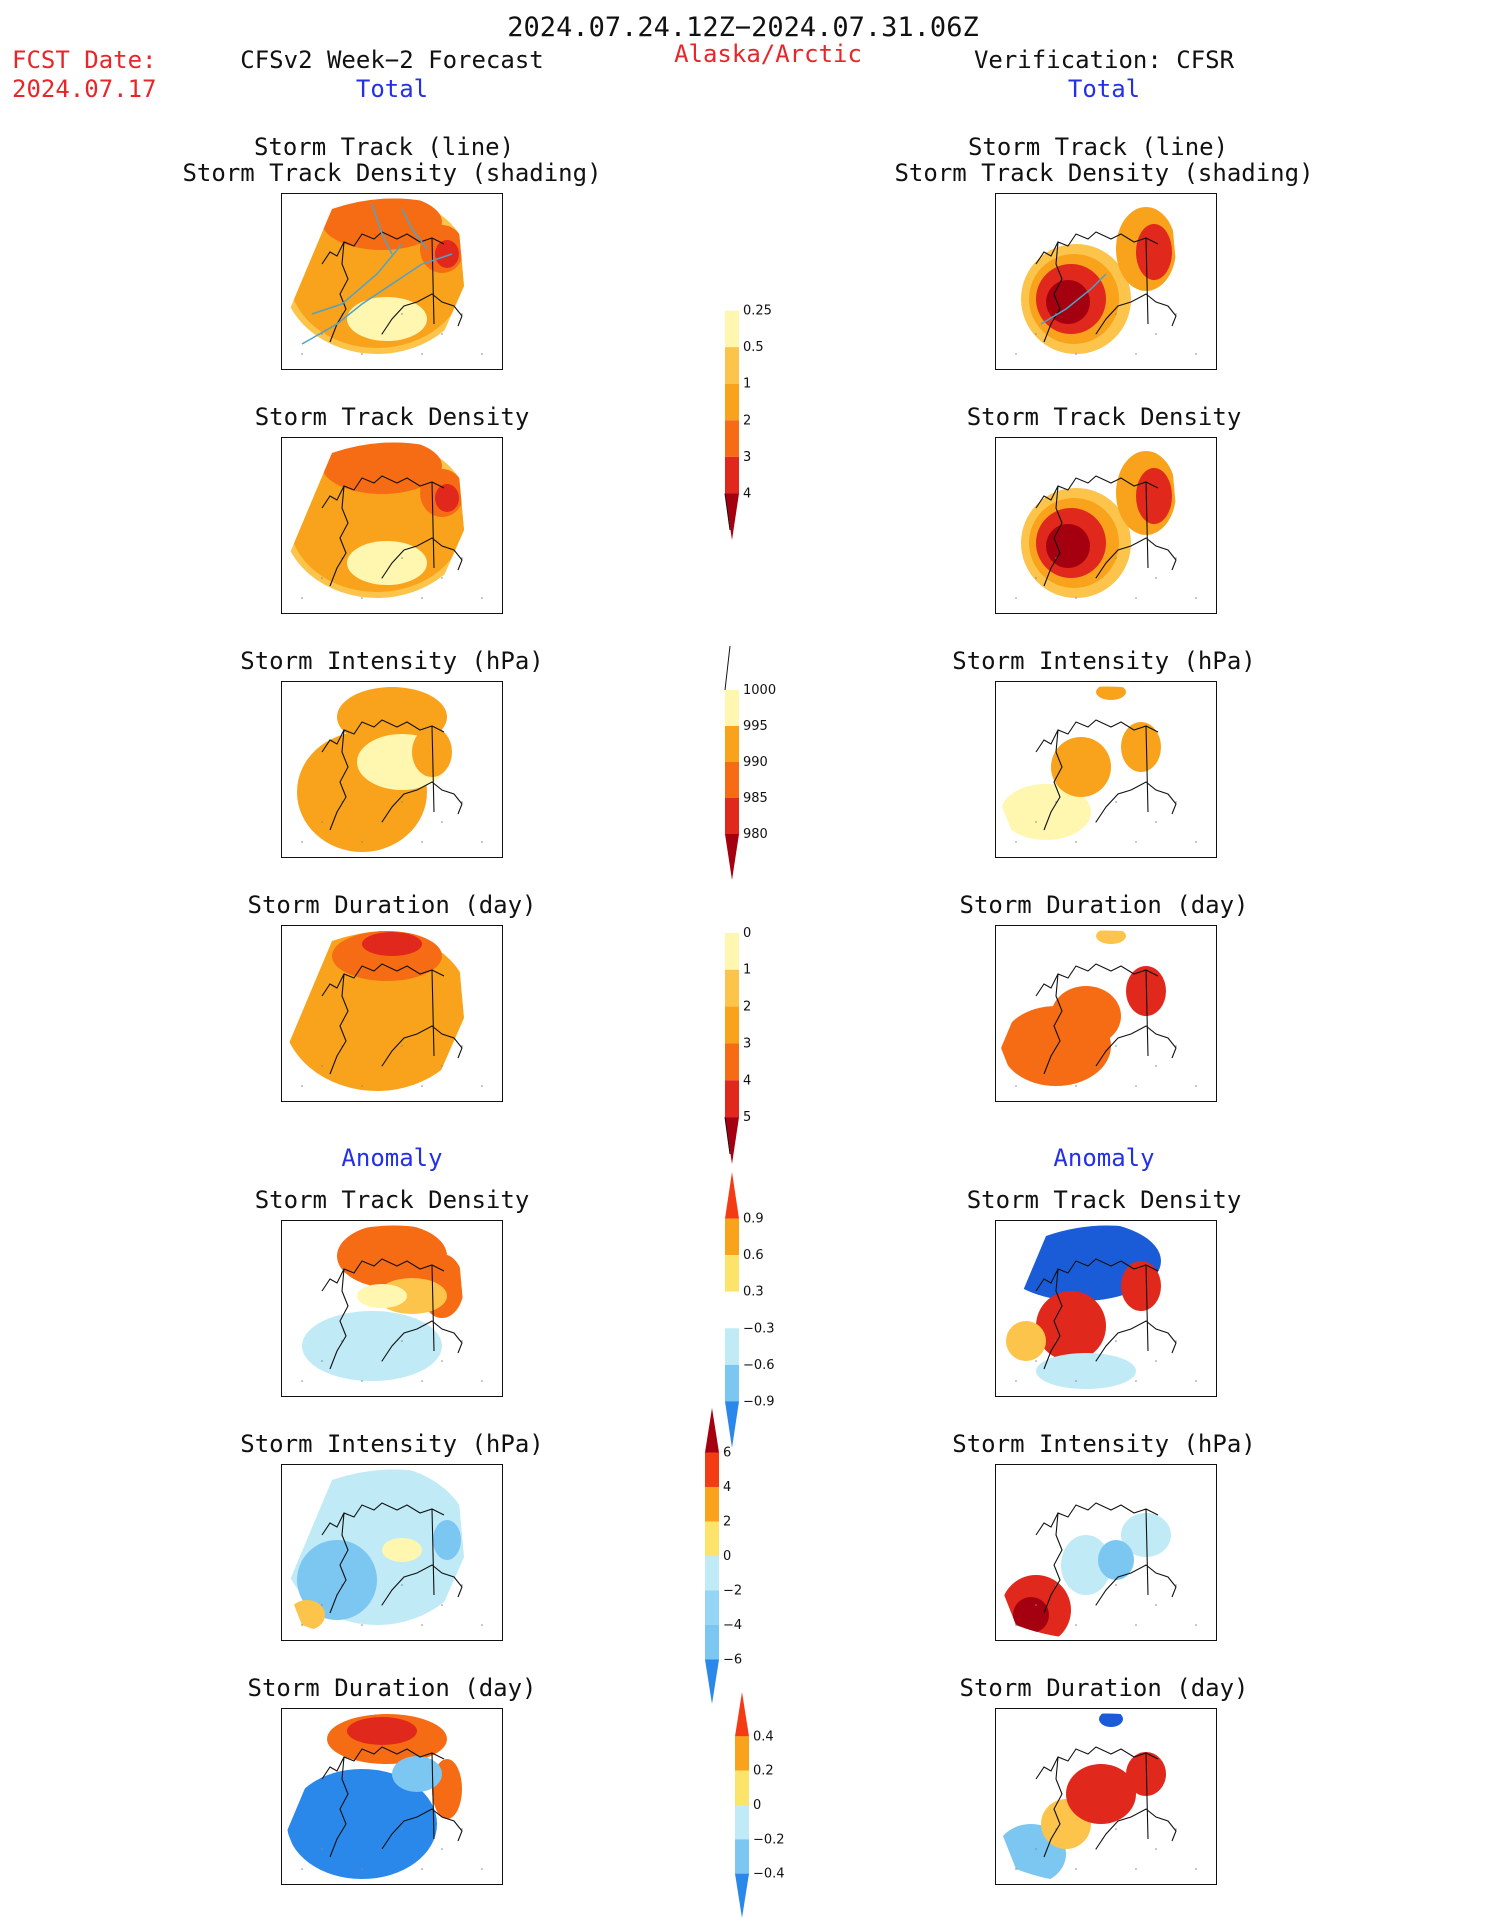 The image size is (1487, 1925). I want to click on colorbar-tick-label: −0.2, so click(769, 1839).